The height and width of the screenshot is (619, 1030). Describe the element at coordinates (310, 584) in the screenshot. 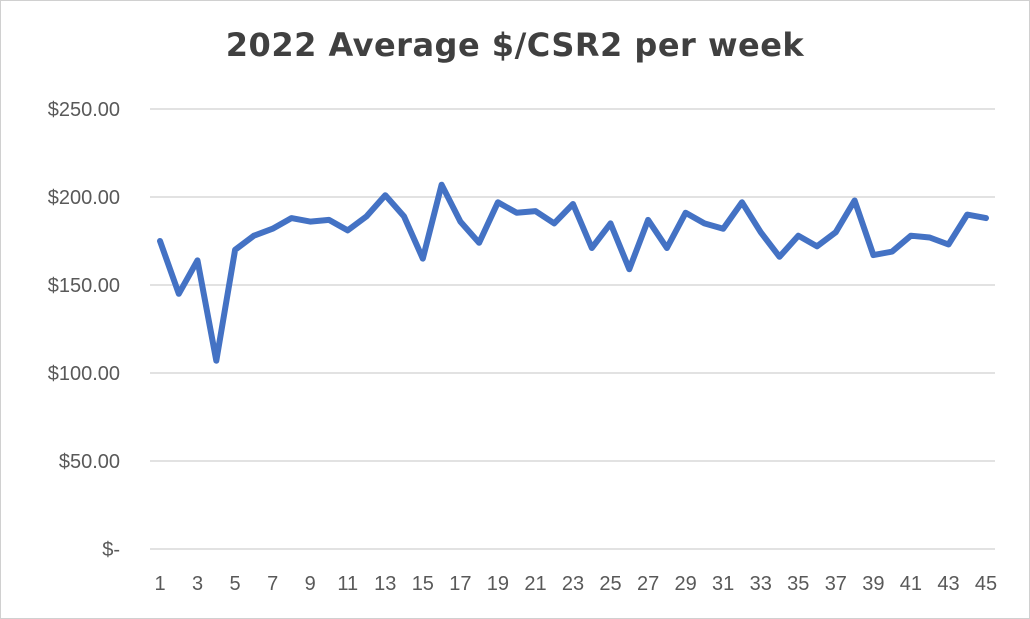

I see `x-tick-label: 9` at that location.